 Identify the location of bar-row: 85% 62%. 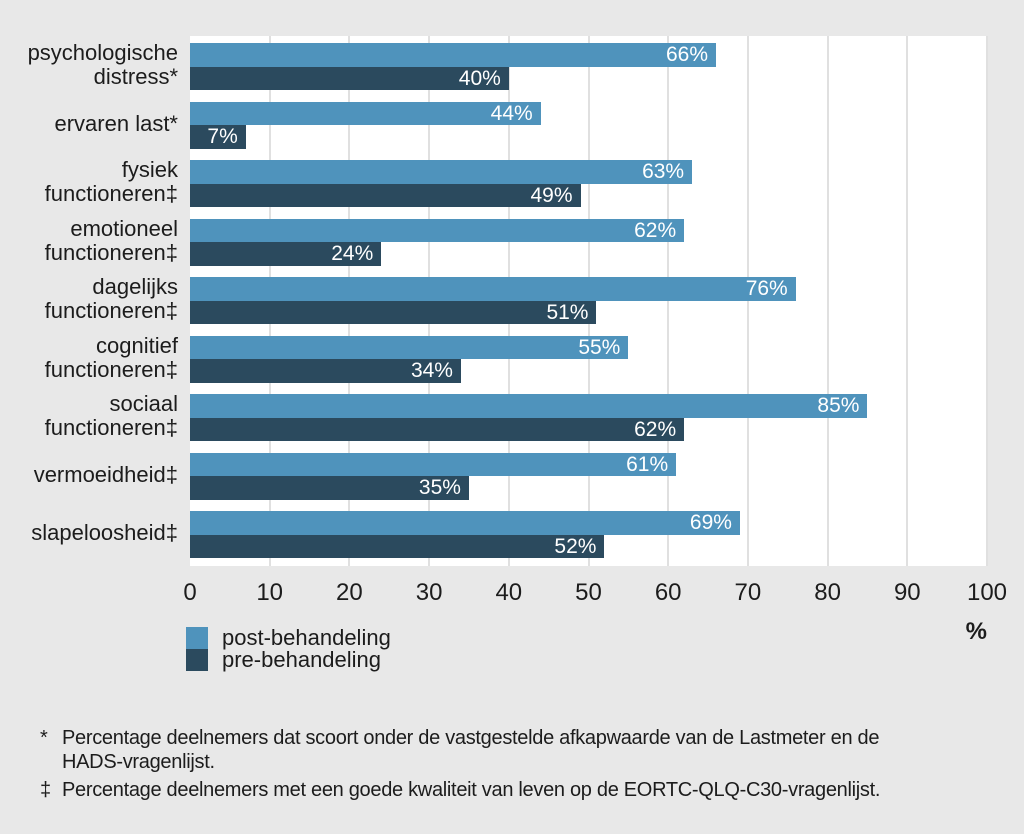
(588, 416).